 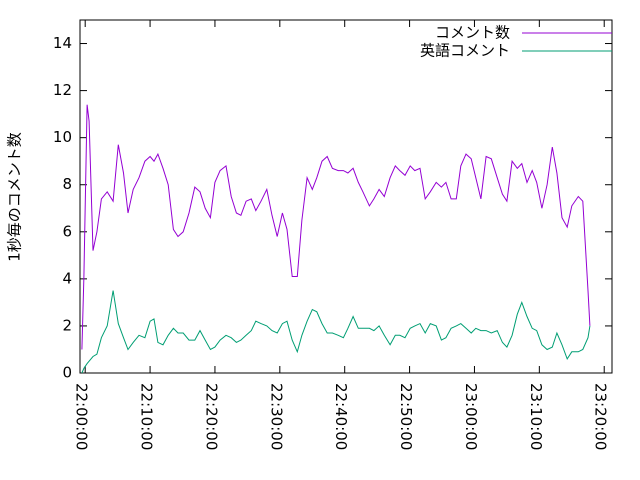 I want to click on x-tick-label: 22:50:00, so click(x=406, y=416).